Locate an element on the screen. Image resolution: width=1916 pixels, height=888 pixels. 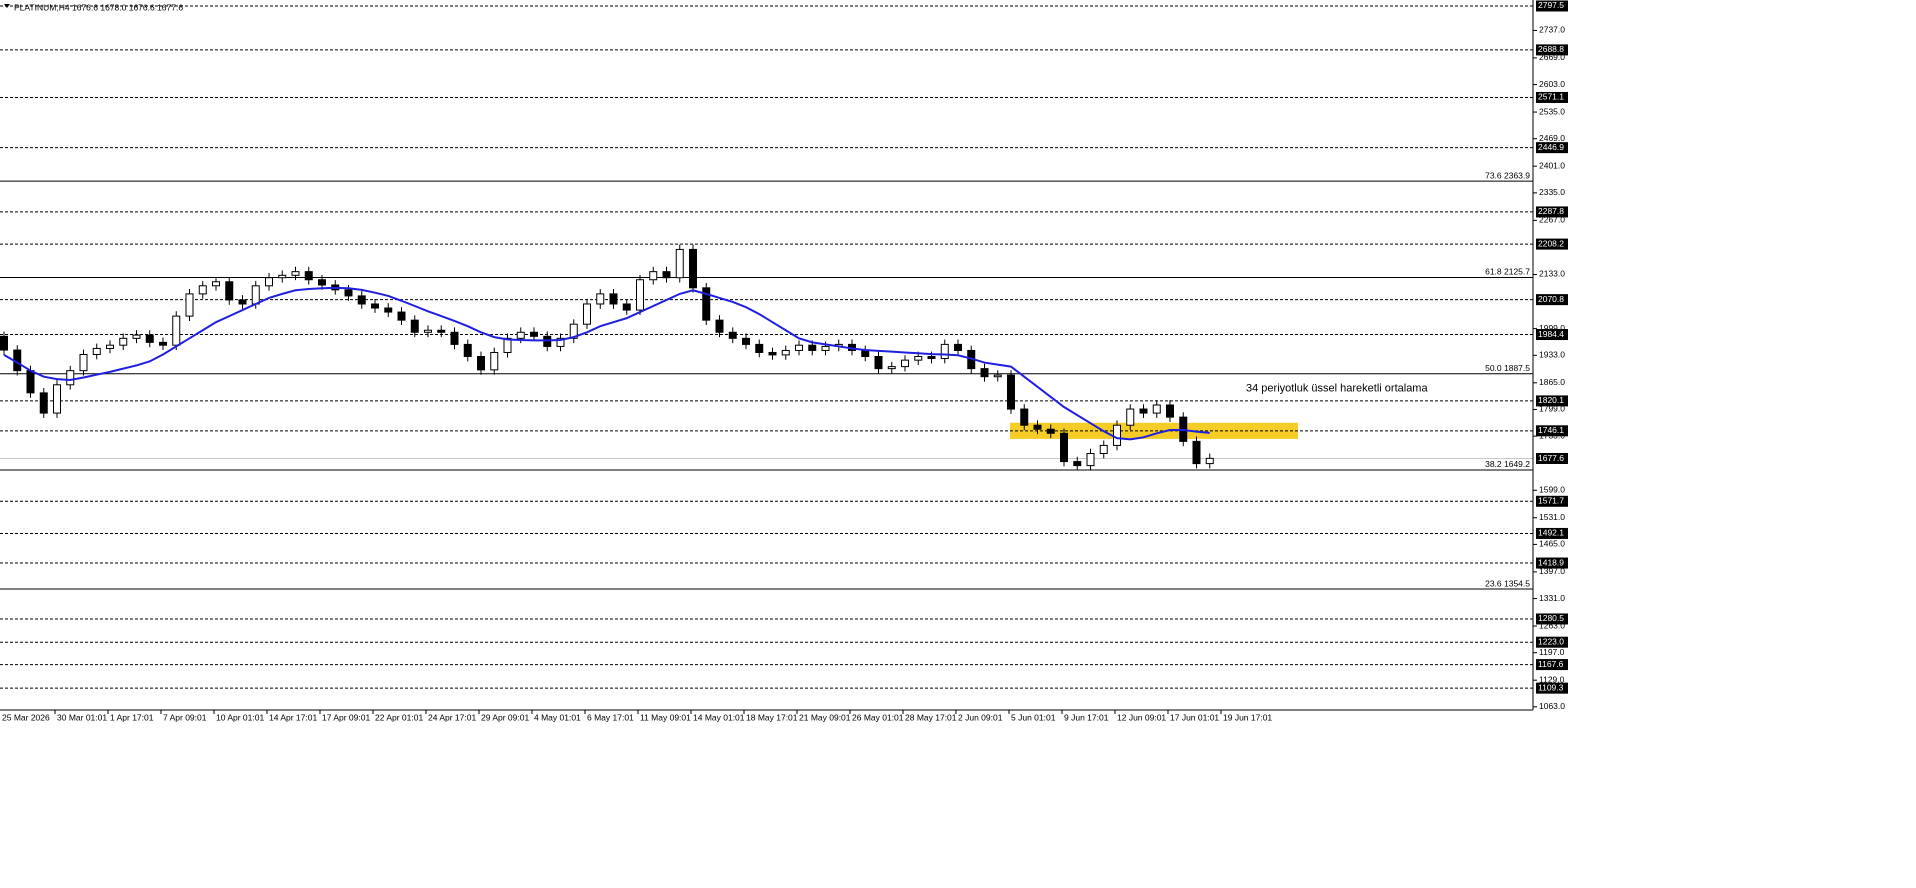
y-tick-label: 2535.0 is located at coordinates (1552, 111).